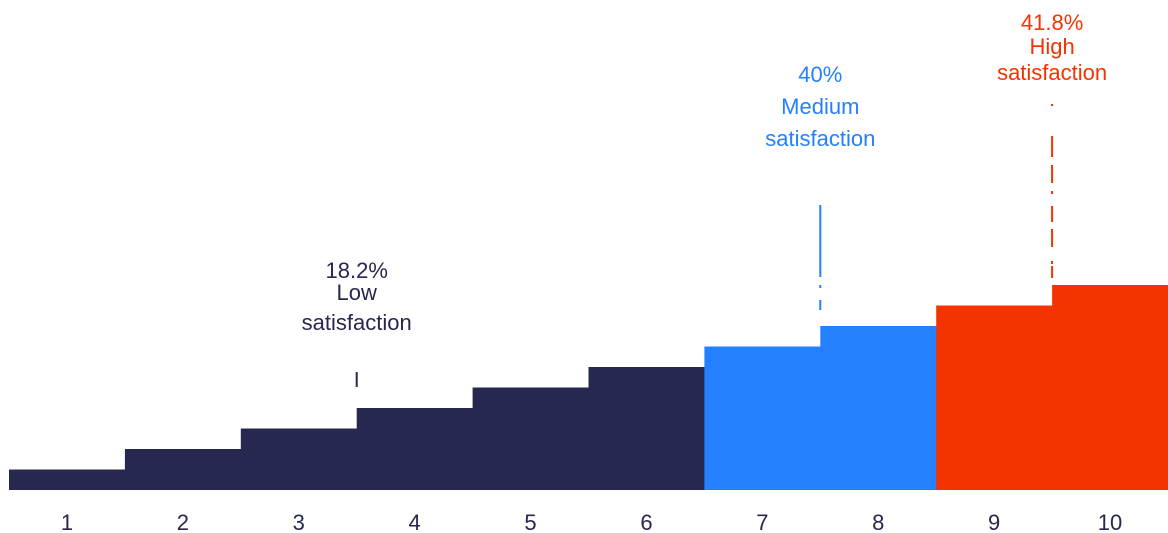  I want to click on group-label-medium-line-1: Medium, so click(820, 106).